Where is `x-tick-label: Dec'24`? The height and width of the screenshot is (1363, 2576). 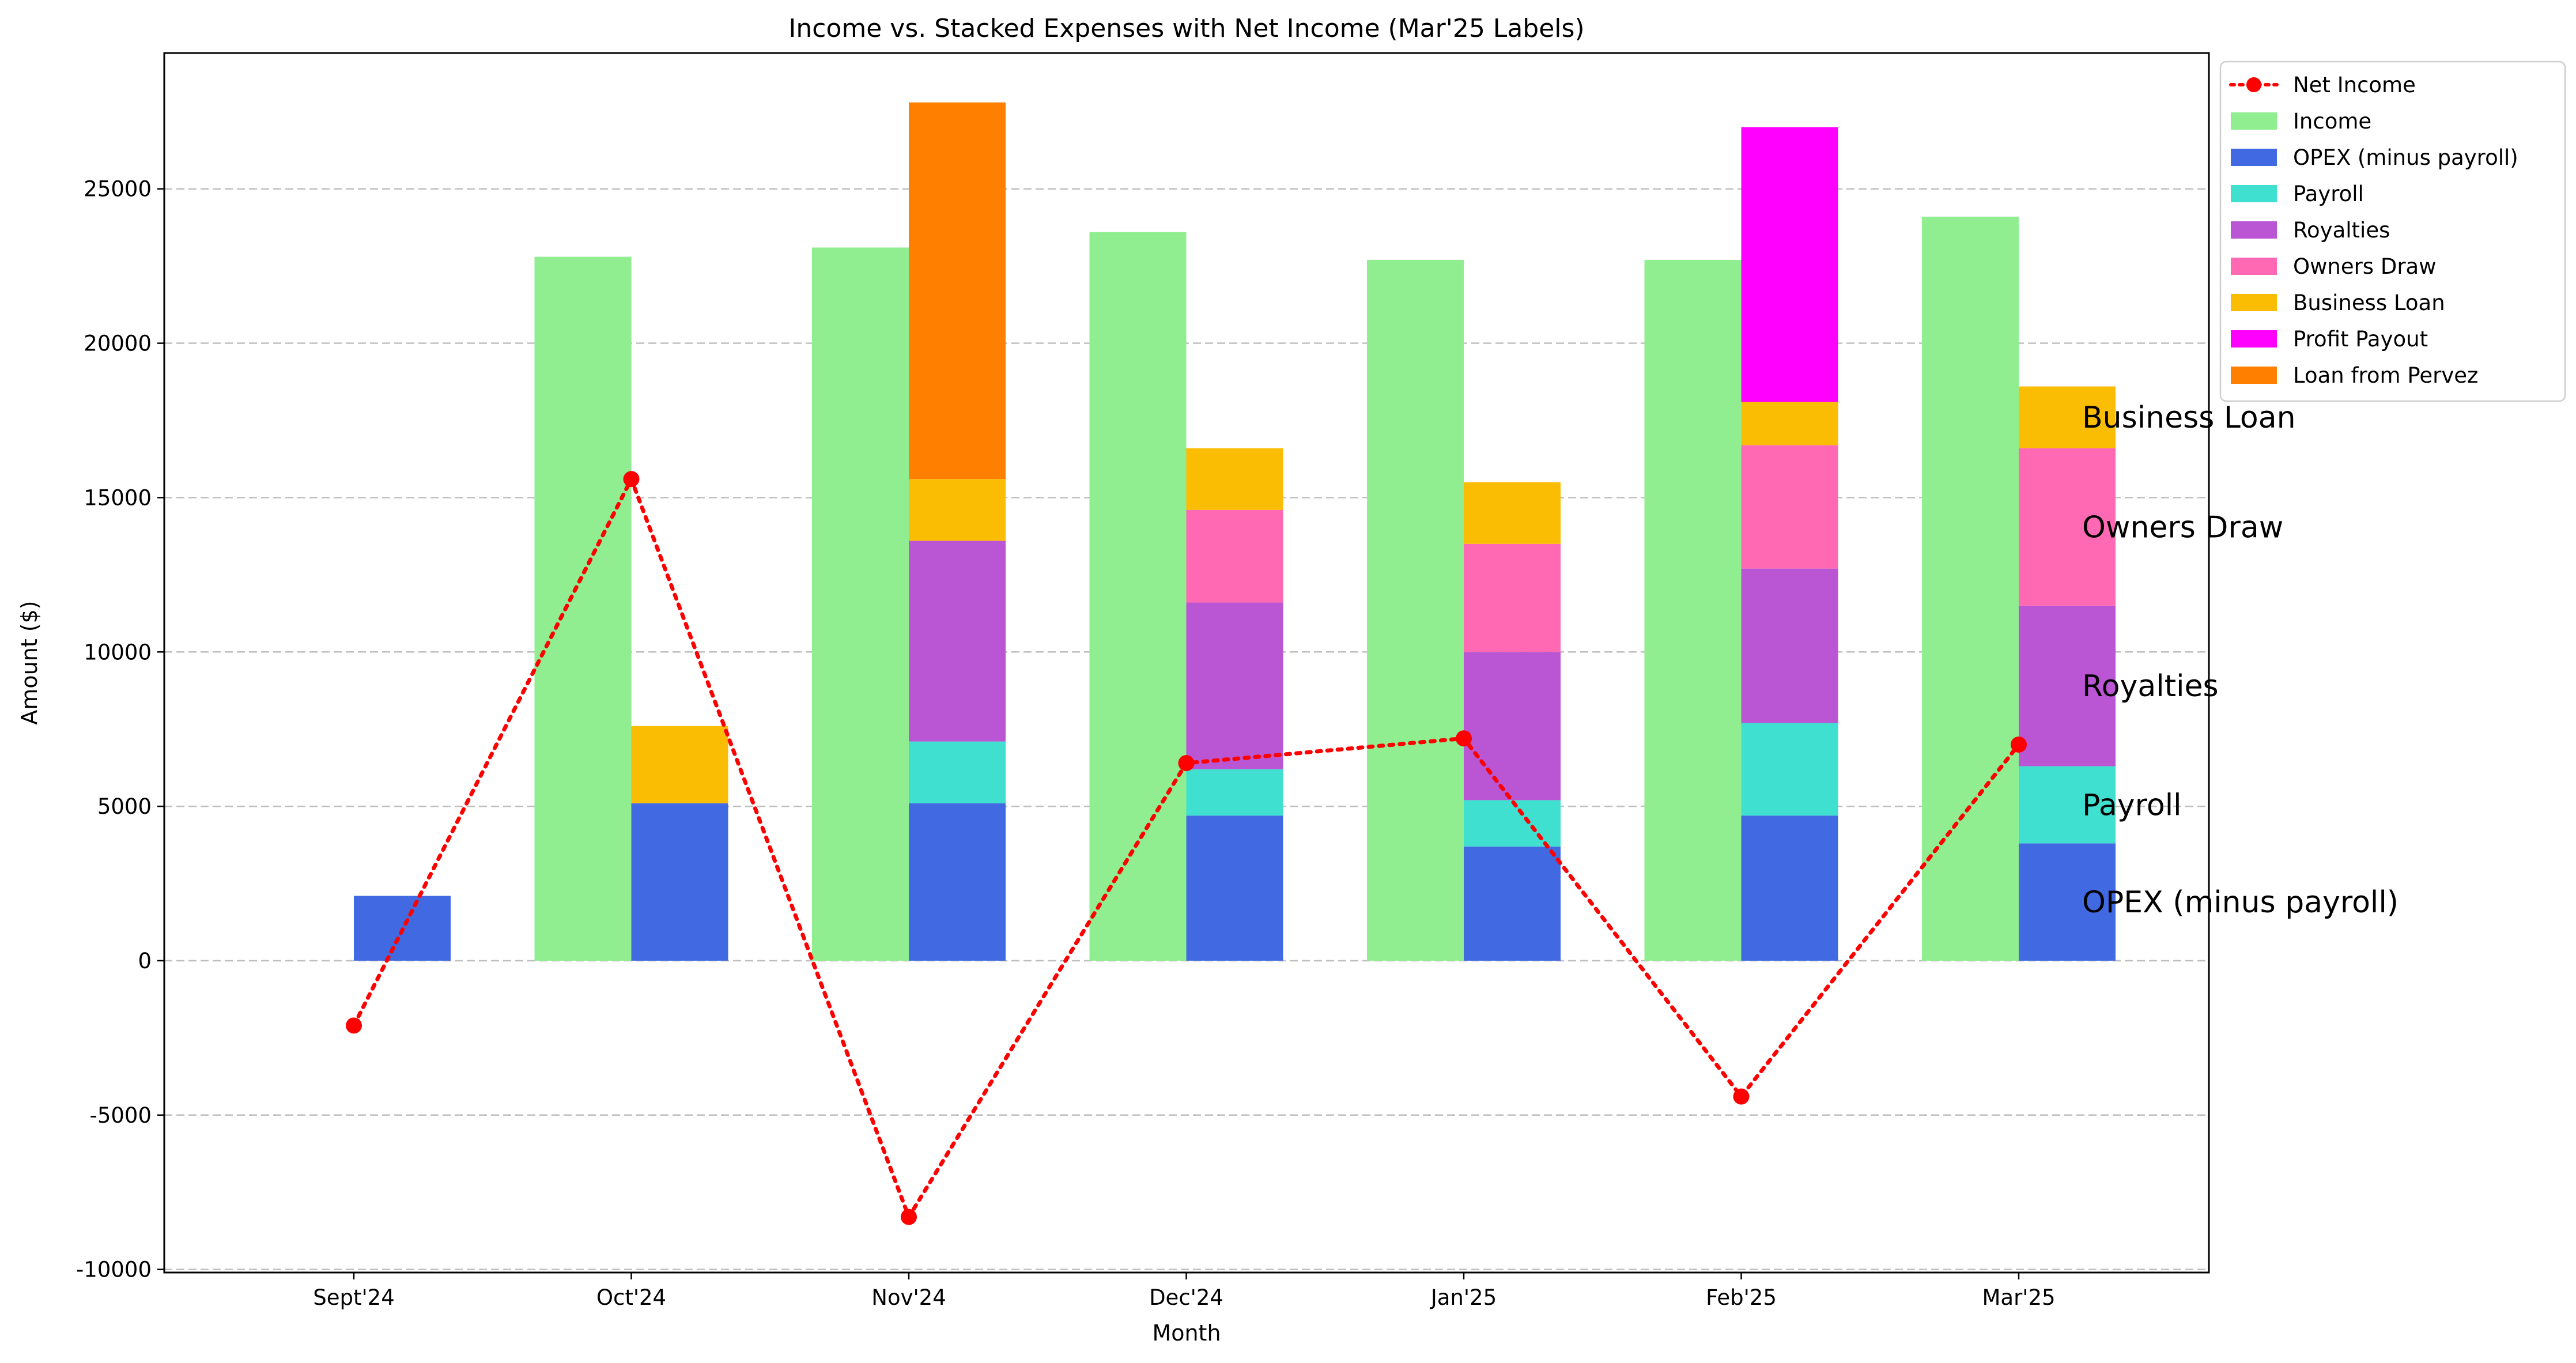 x-tick-label: Dec'24 is located at coordinates (1186, 1297).